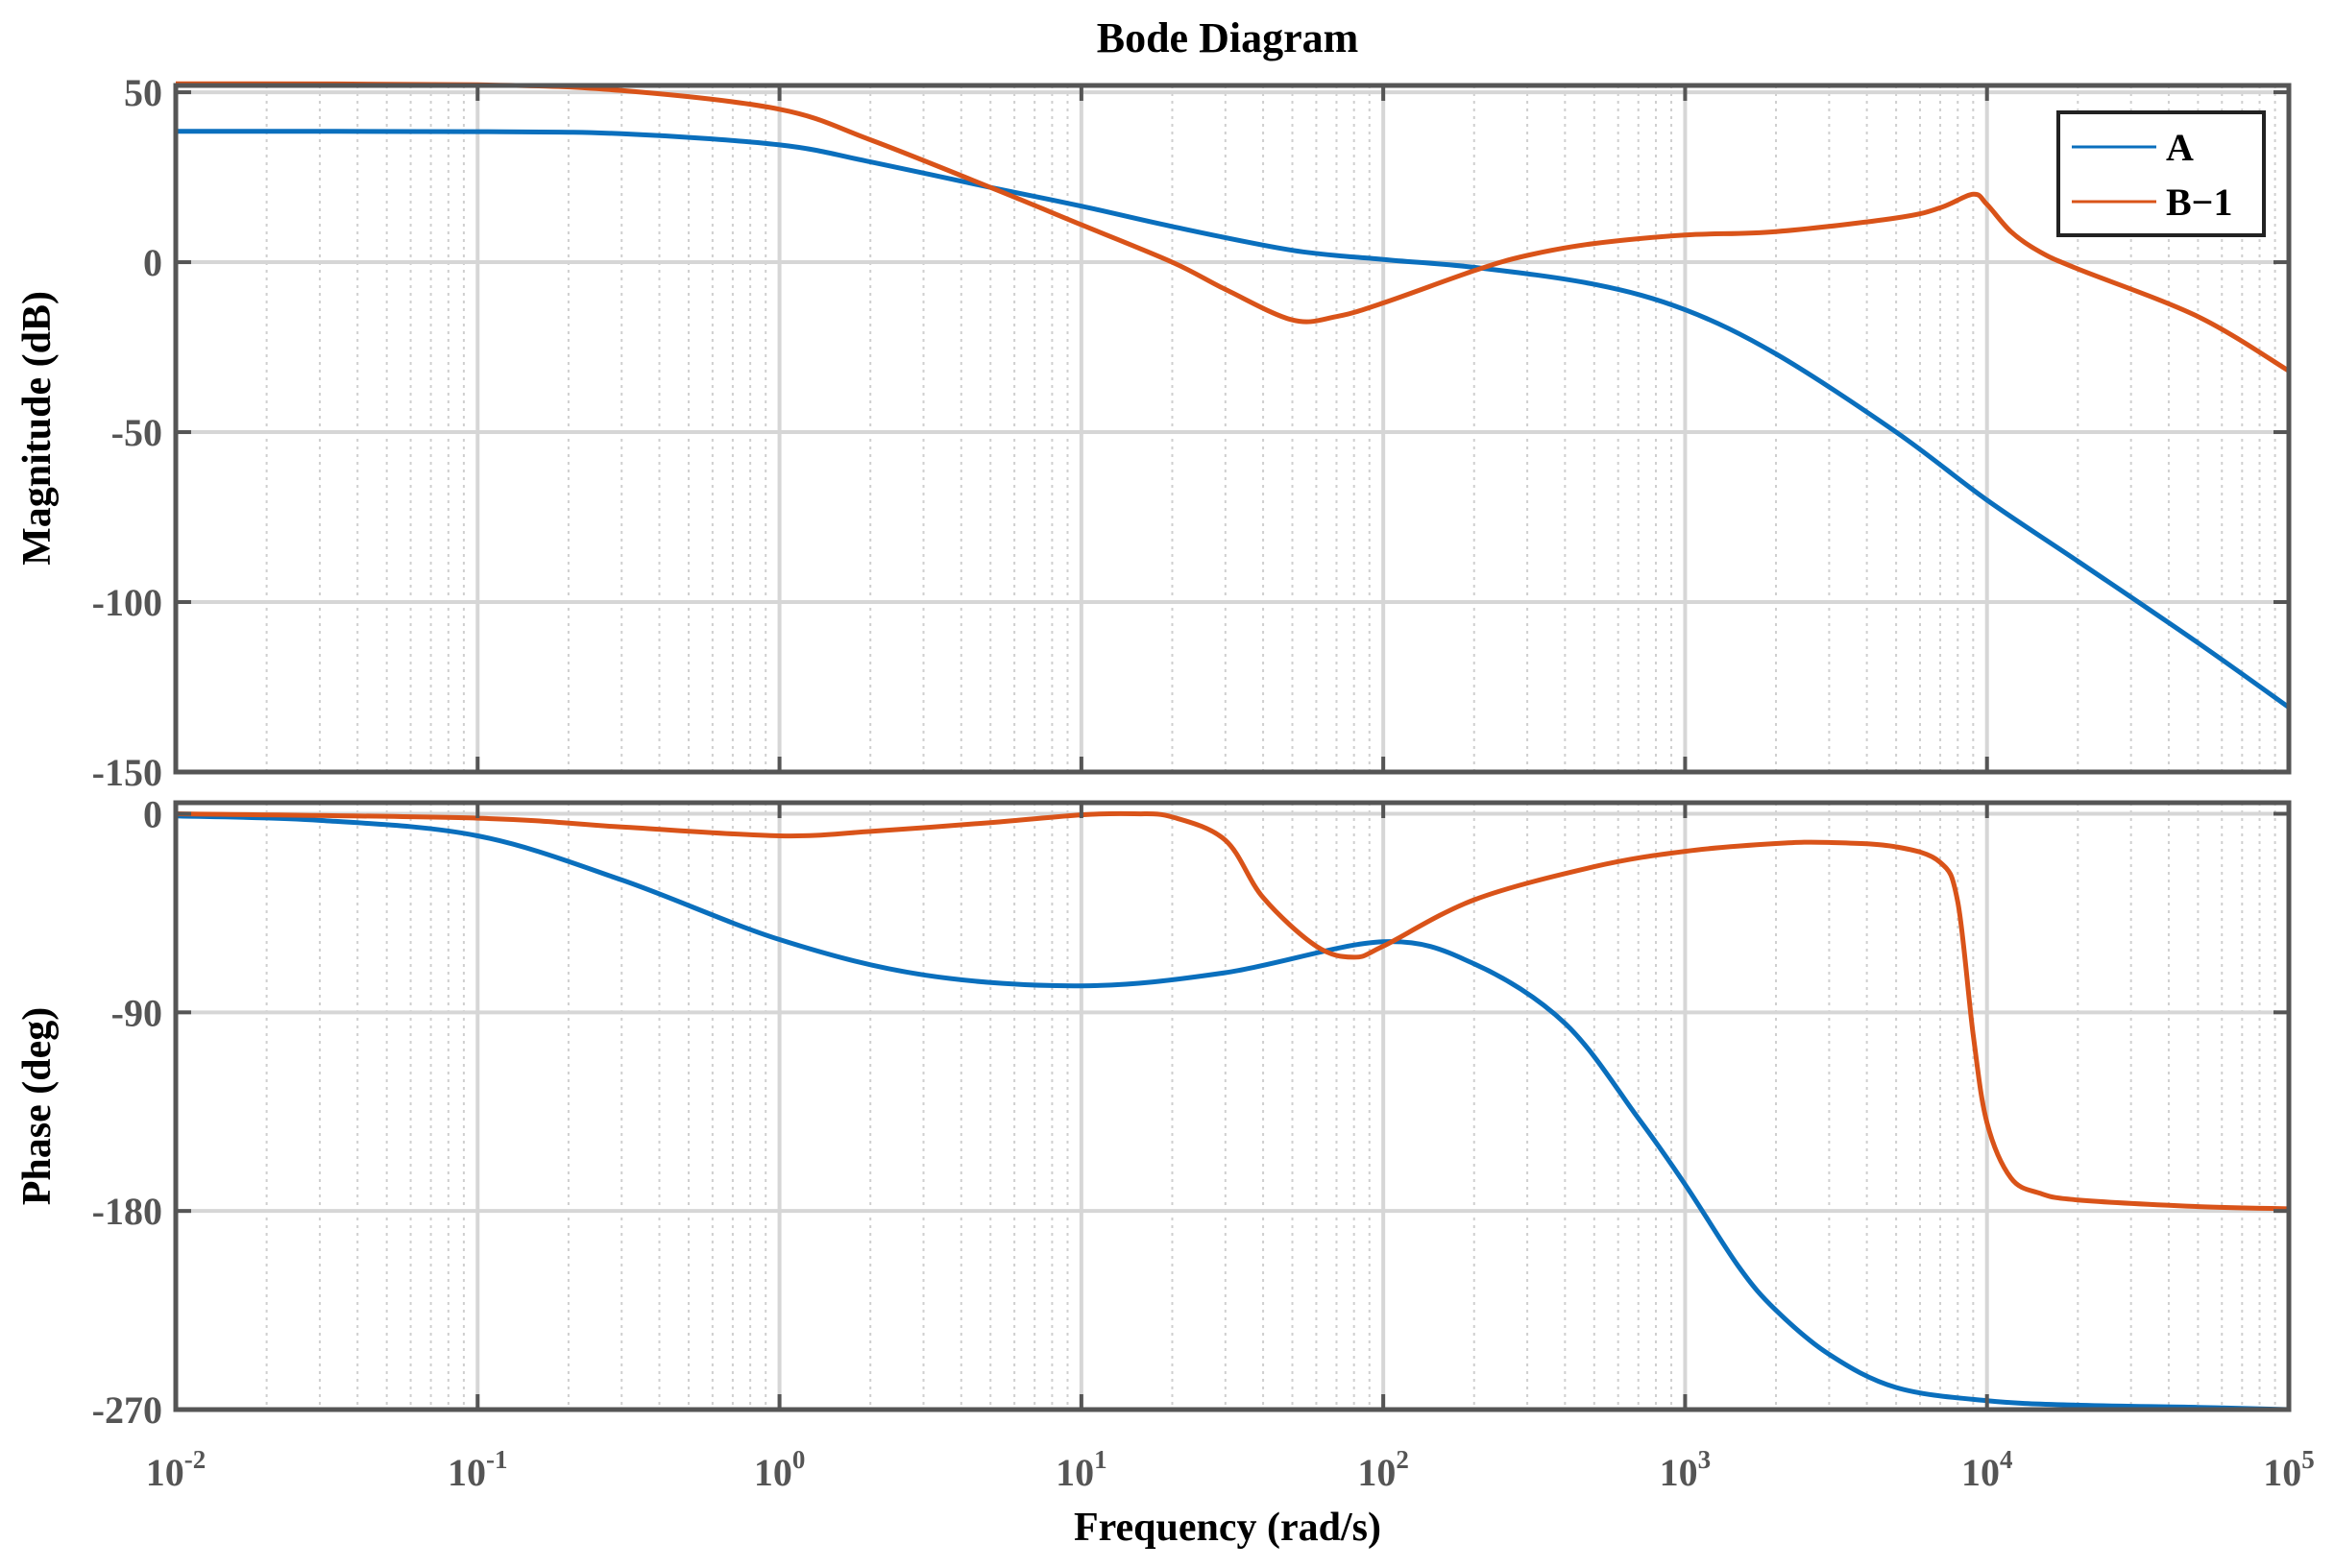 The width and height of the screenshot is (2334, 1568). I want to click on phase-y-label: Phase (deg), so click(37, 1106).